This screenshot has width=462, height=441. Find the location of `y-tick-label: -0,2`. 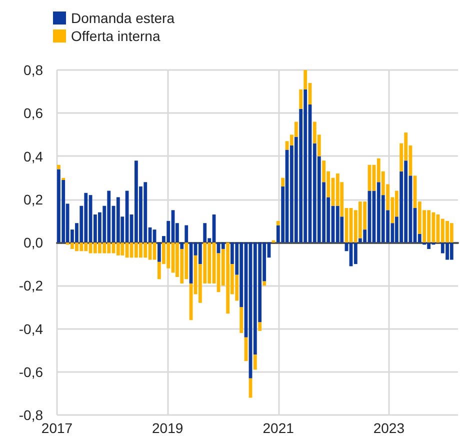

y-tick-label: -0,2 is located at coordinates (31, 286).